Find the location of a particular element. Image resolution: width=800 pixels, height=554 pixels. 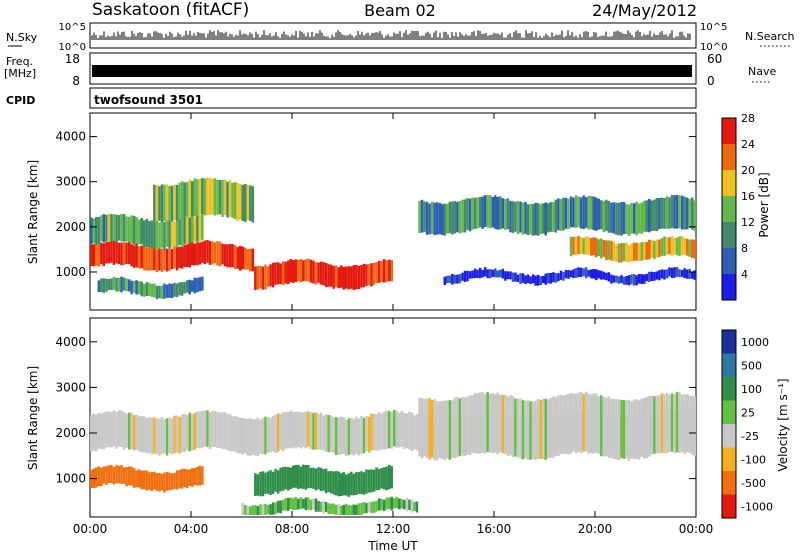

velocity-colorbar-label: Velocity [m s⁻¹] is located at coordinates (783, 424).